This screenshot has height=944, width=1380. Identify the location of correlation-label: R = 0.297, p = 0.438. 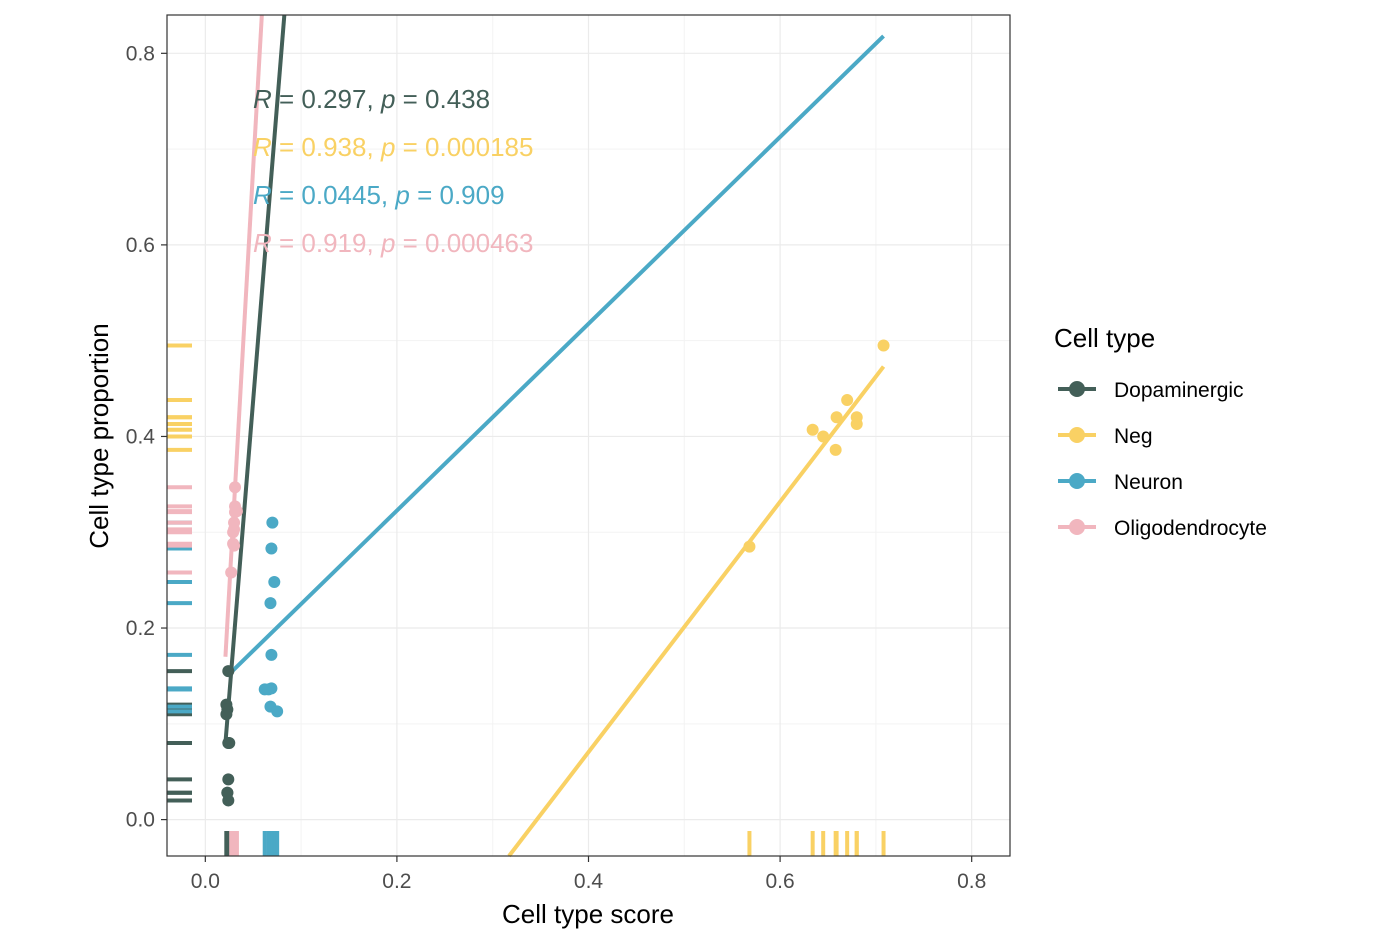
(371, 99).